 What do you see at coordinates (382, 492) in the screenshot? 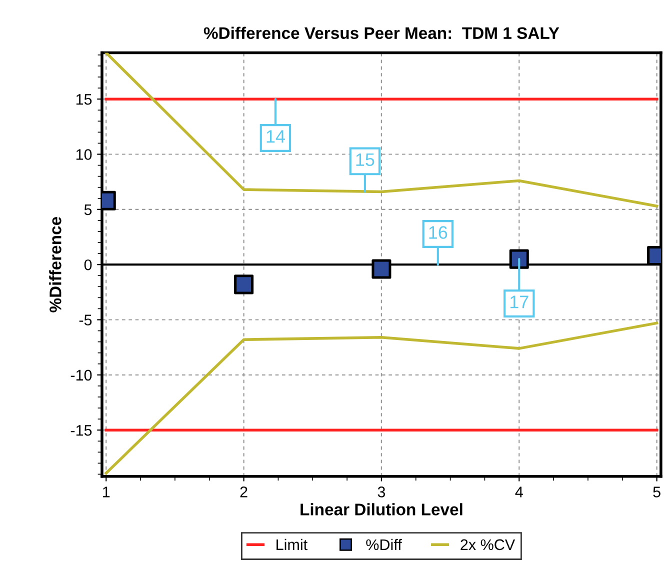
I see `x-tick-label: 3` at bounding box center [382, 492].